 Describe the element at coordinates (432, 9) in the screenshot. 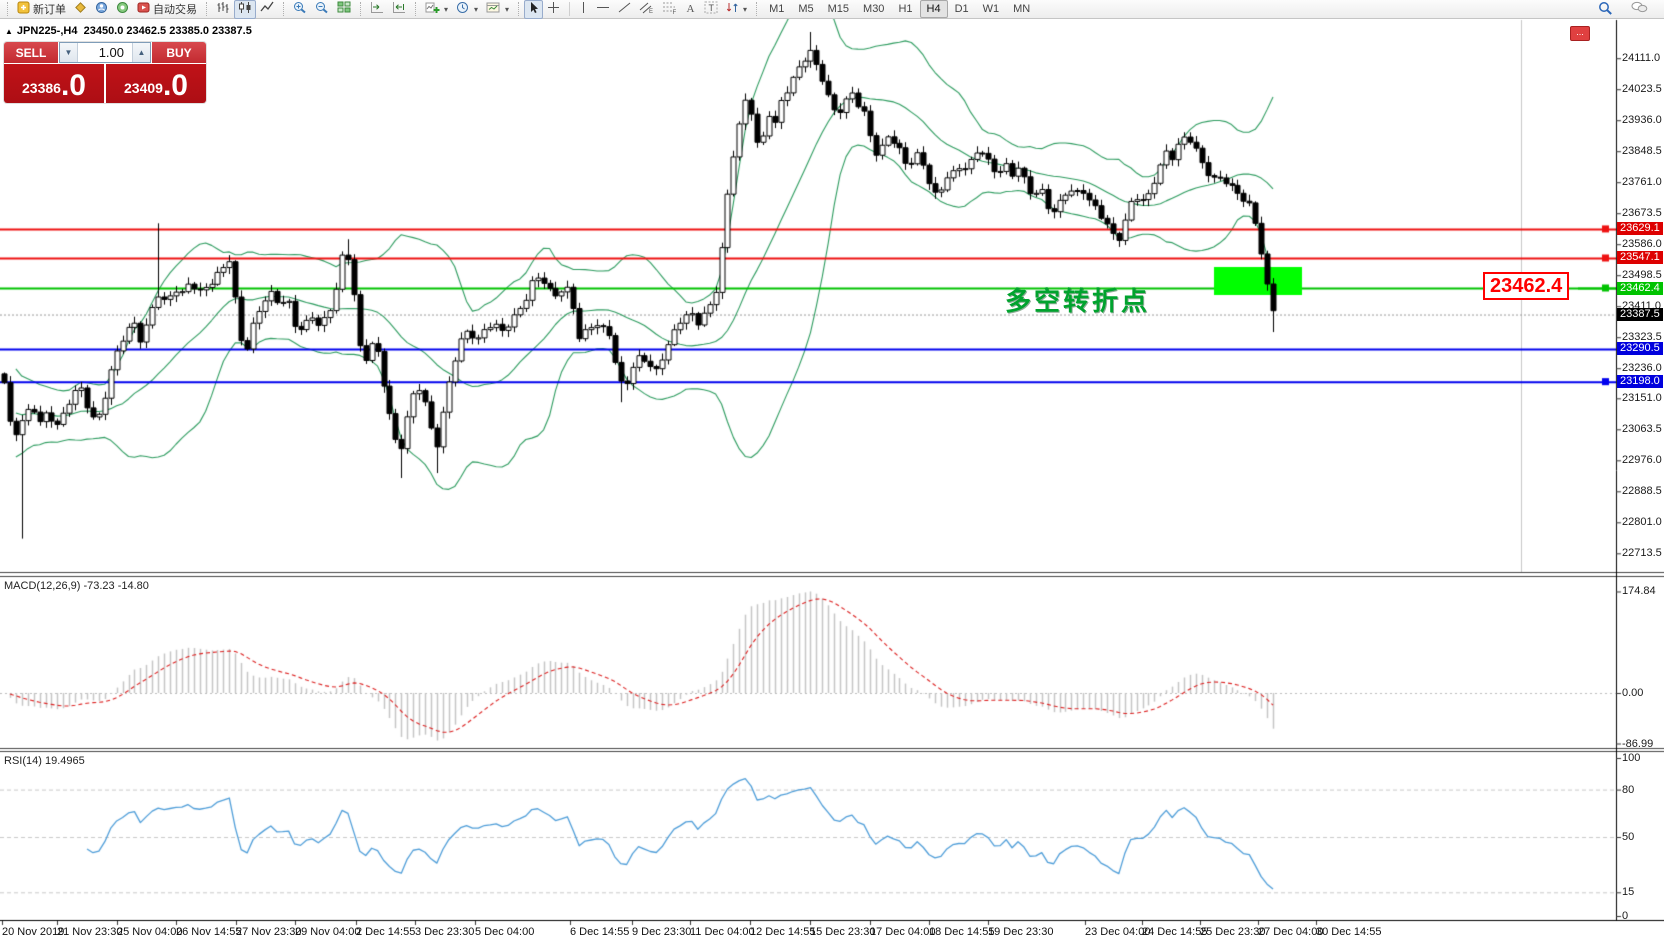

I see `pluschart-icon` at that location.